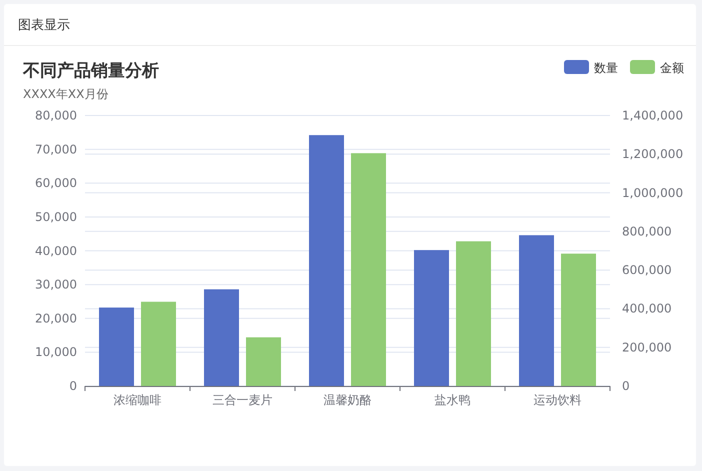 This screenshot has height=471, width=702. Describe the element at coordinates (90, 71) in the screenshot. I see `chart-title: 不同产品销量分析` at that location.